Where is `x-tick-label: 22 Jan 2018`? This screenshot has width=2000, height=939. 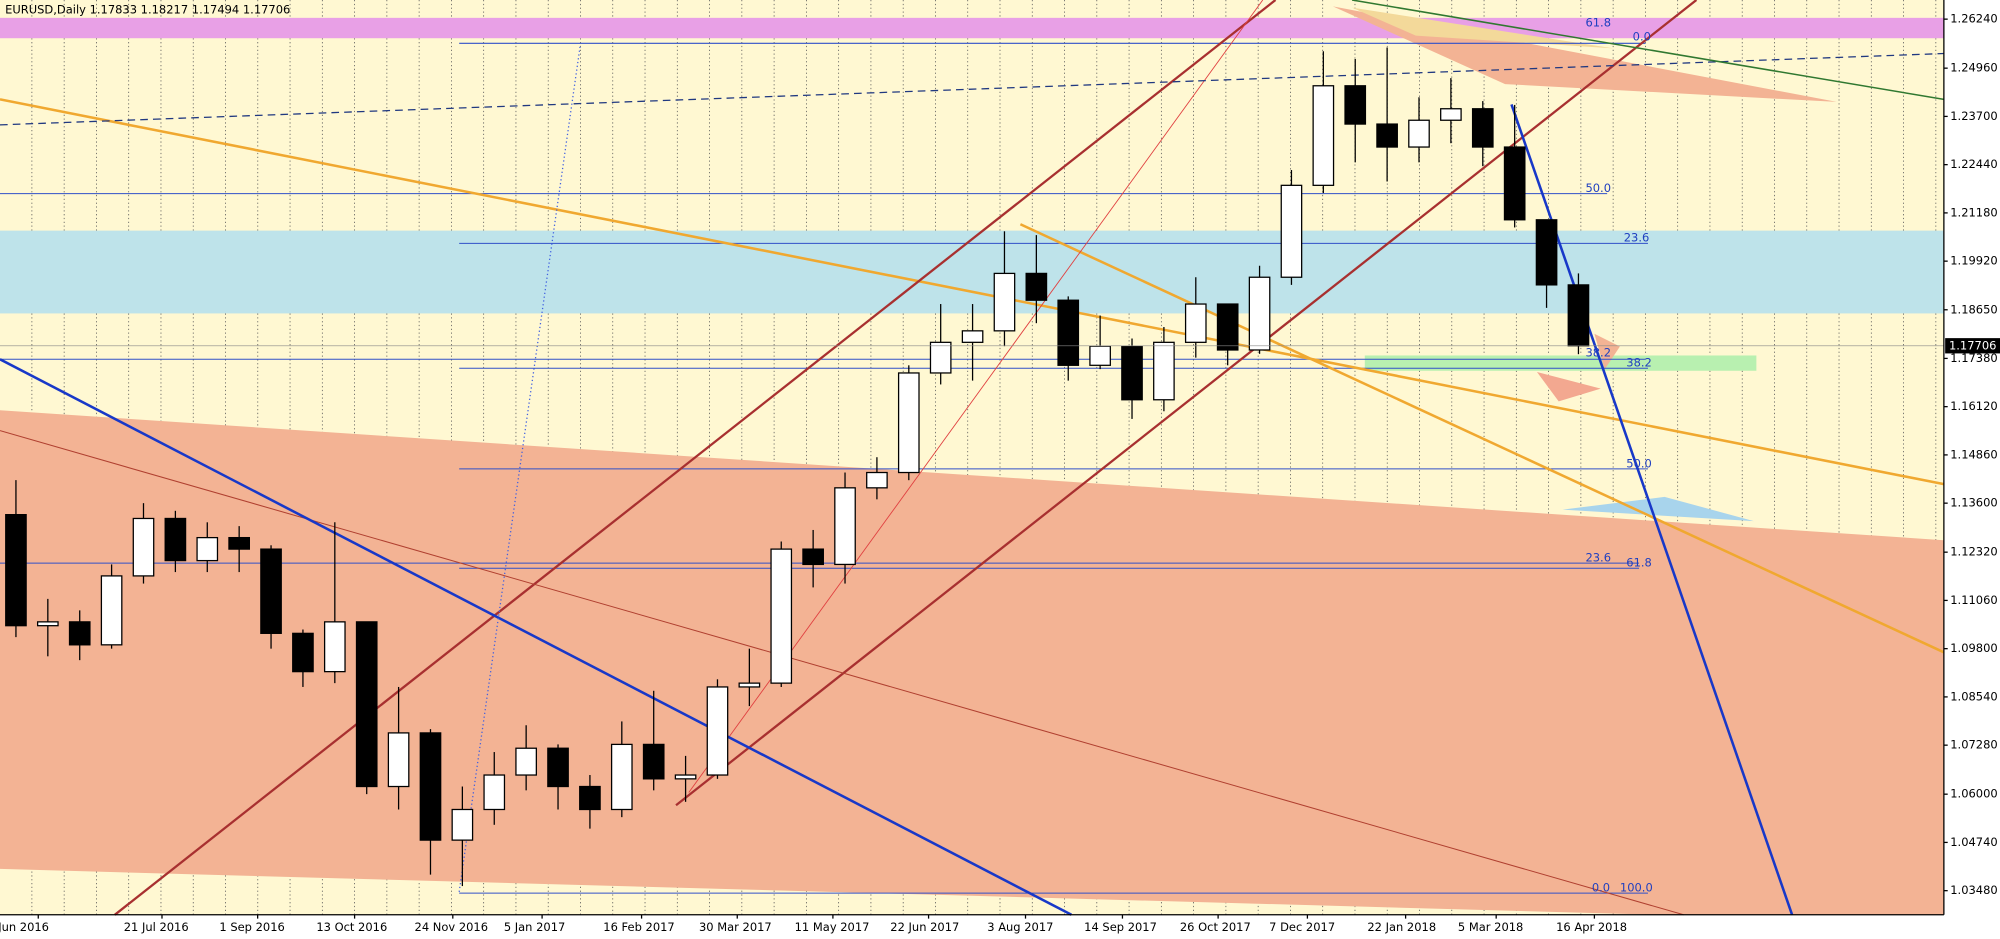
x-tick-label: 22 Jan 2018 is located at coordinates (1401, 927).